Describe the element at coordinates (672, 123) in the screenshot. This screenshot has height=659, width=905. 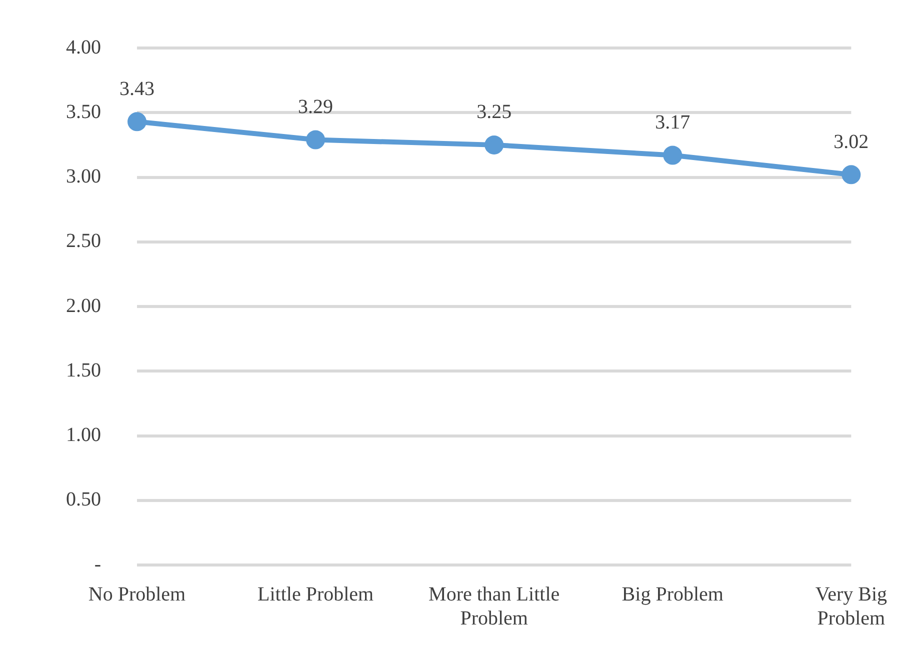
I see `data-label: 3.17` at that location.